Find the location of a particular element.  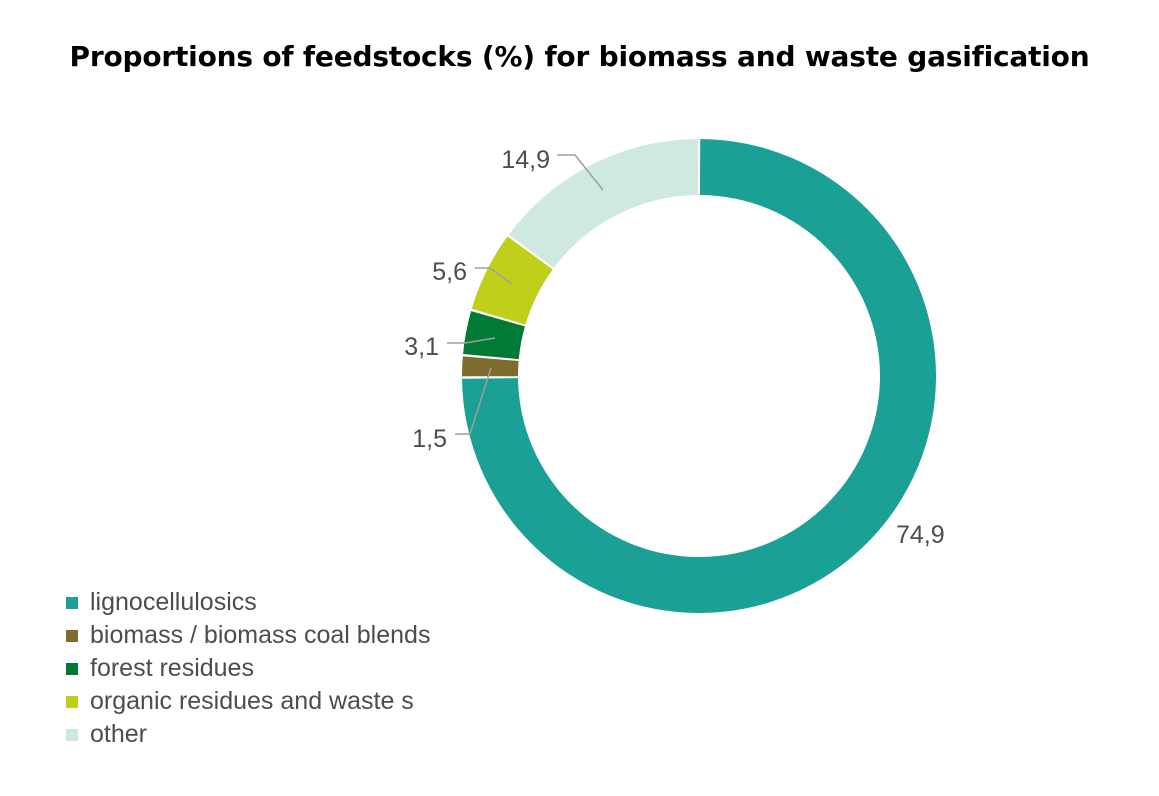

data-label: 5,6 is located at coordinates (449, 272).